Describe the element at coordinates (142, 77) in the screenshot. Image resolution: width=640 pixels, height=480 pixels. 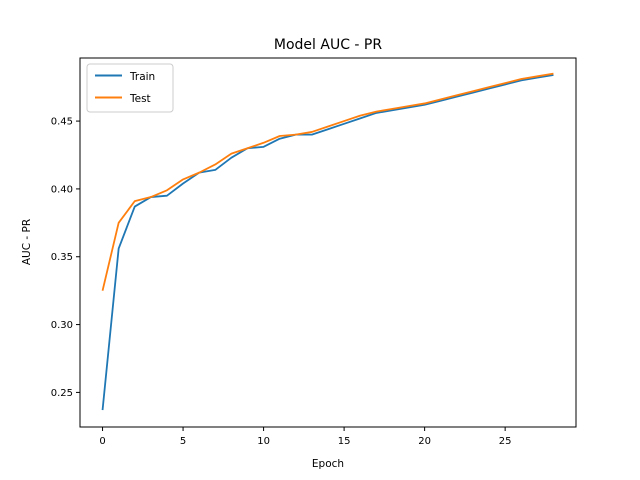
I see `legend-label-train: Train` at that location.